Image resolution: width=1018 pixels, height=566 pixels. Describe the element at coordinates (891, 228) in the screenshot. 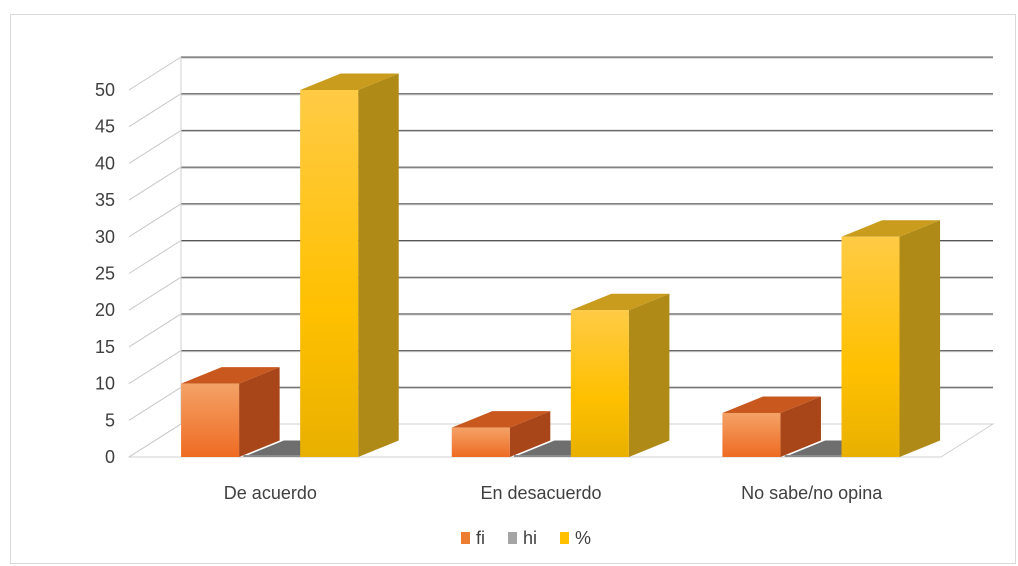

I see `bar-top-%-2` at that location.